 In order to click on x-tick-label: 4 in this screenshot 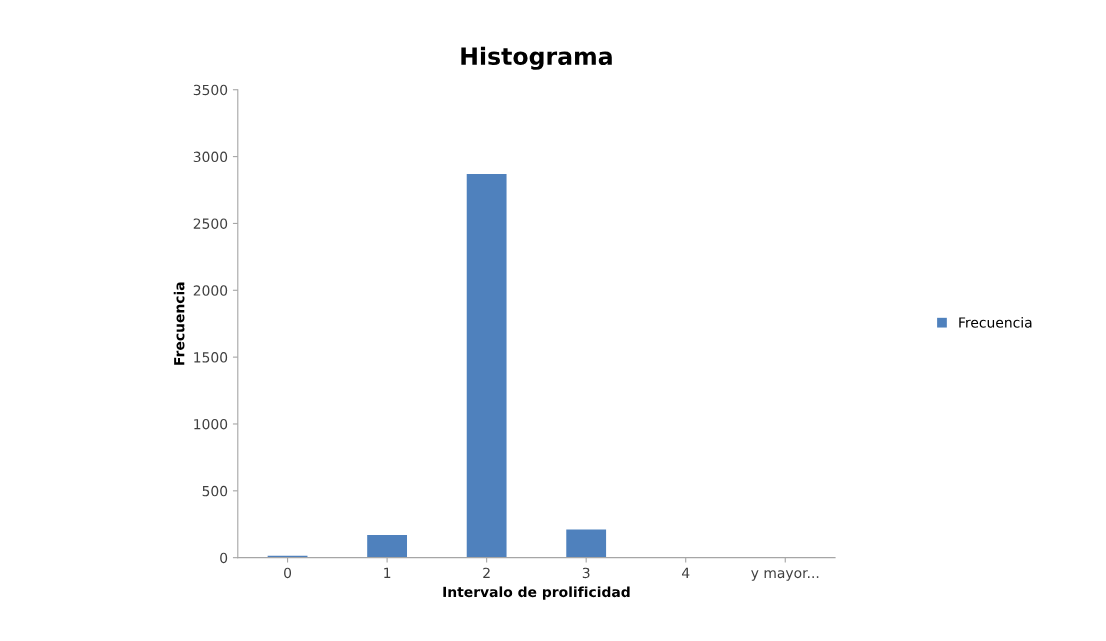, I will do `click(685, 572)`.